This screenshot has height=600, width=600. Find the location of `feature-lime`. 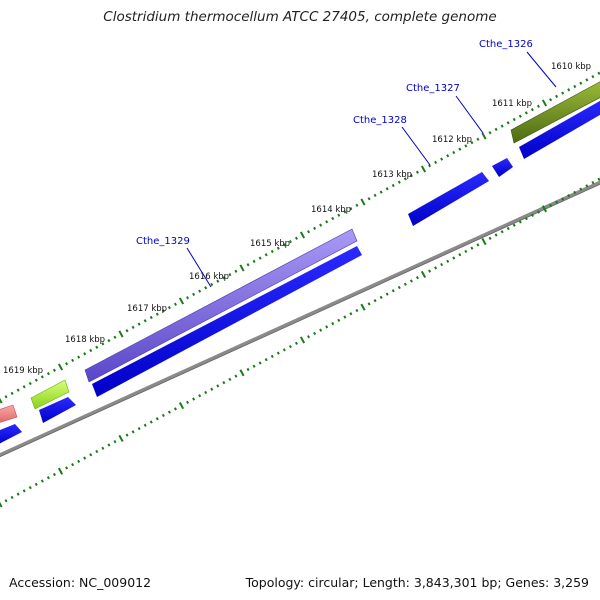

feature-lime is located at coordinates (50, 394).